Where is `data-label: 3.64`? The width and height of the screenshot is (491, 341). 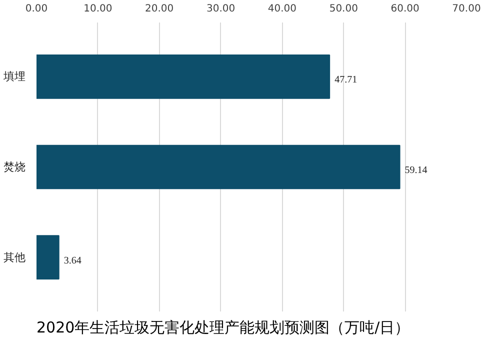
data-label: 3.64 is located at coordinates (73, 260).